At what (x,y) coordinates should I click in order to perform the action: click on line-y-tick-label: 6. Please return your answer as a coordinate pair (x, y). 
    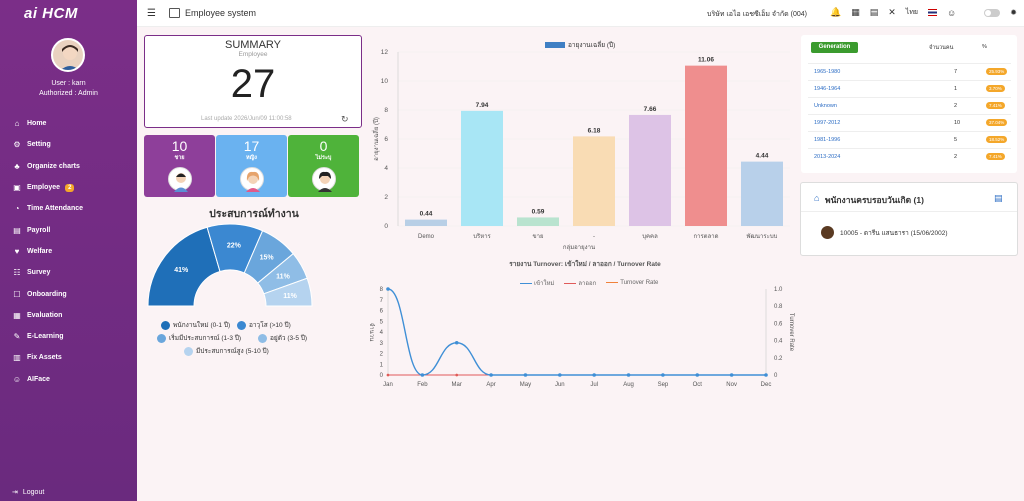
    Looking at the image, I should click on (382, 312).